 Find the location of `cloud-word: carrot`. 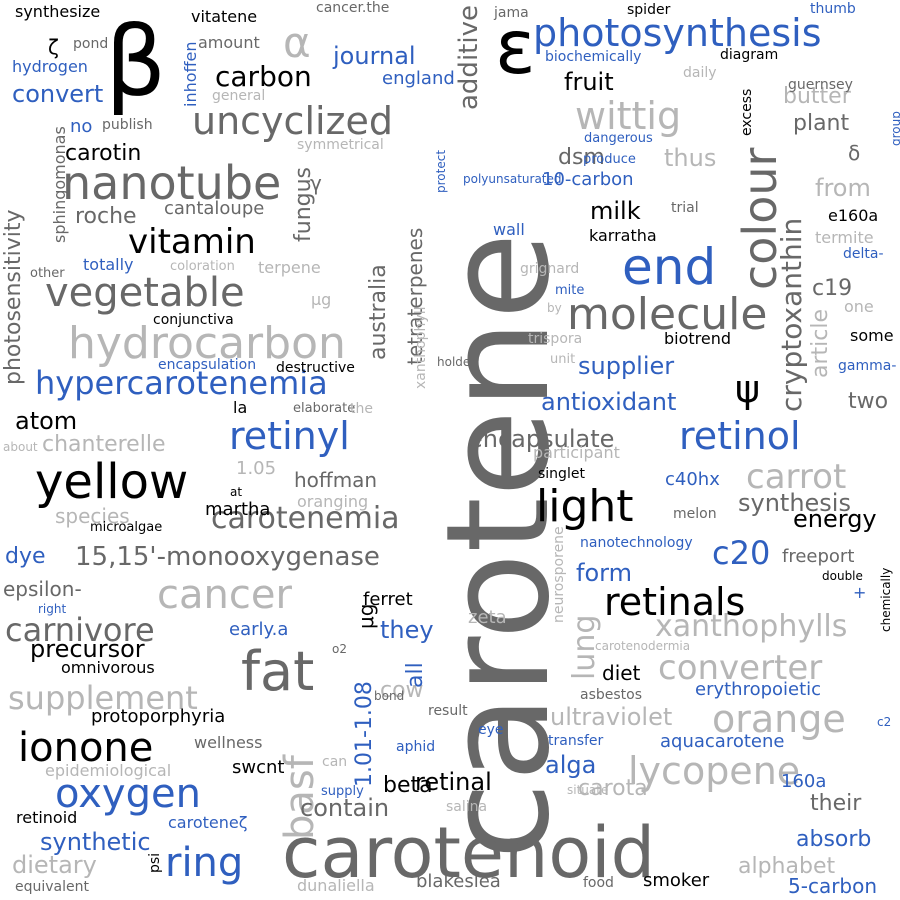

cloud-word: carrot is located at coordinates (796, 477).